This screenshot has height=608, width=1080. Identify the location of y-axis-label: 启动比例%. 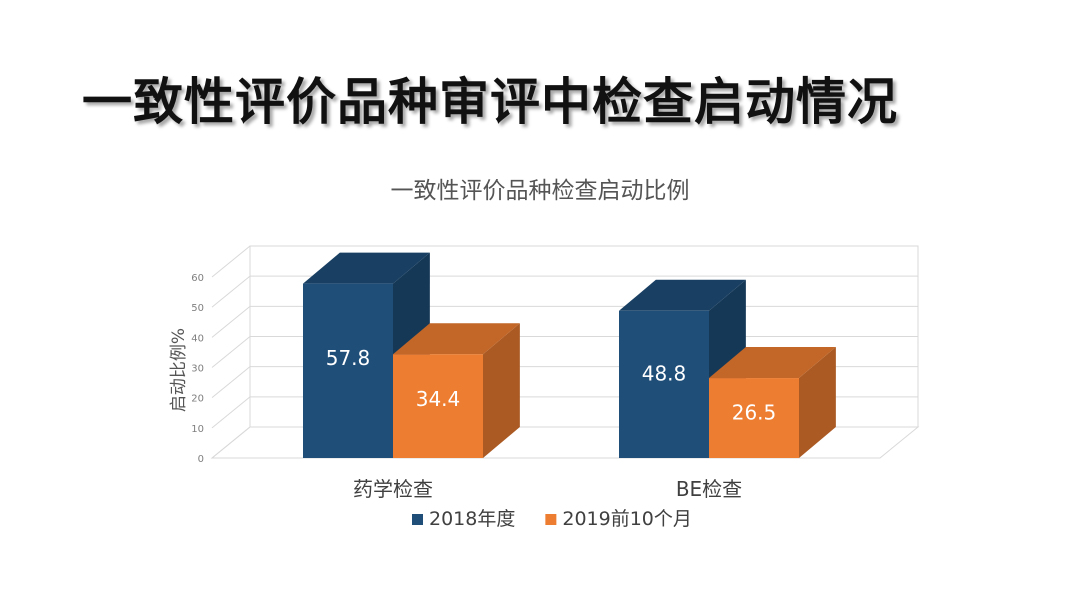
(179, 370).